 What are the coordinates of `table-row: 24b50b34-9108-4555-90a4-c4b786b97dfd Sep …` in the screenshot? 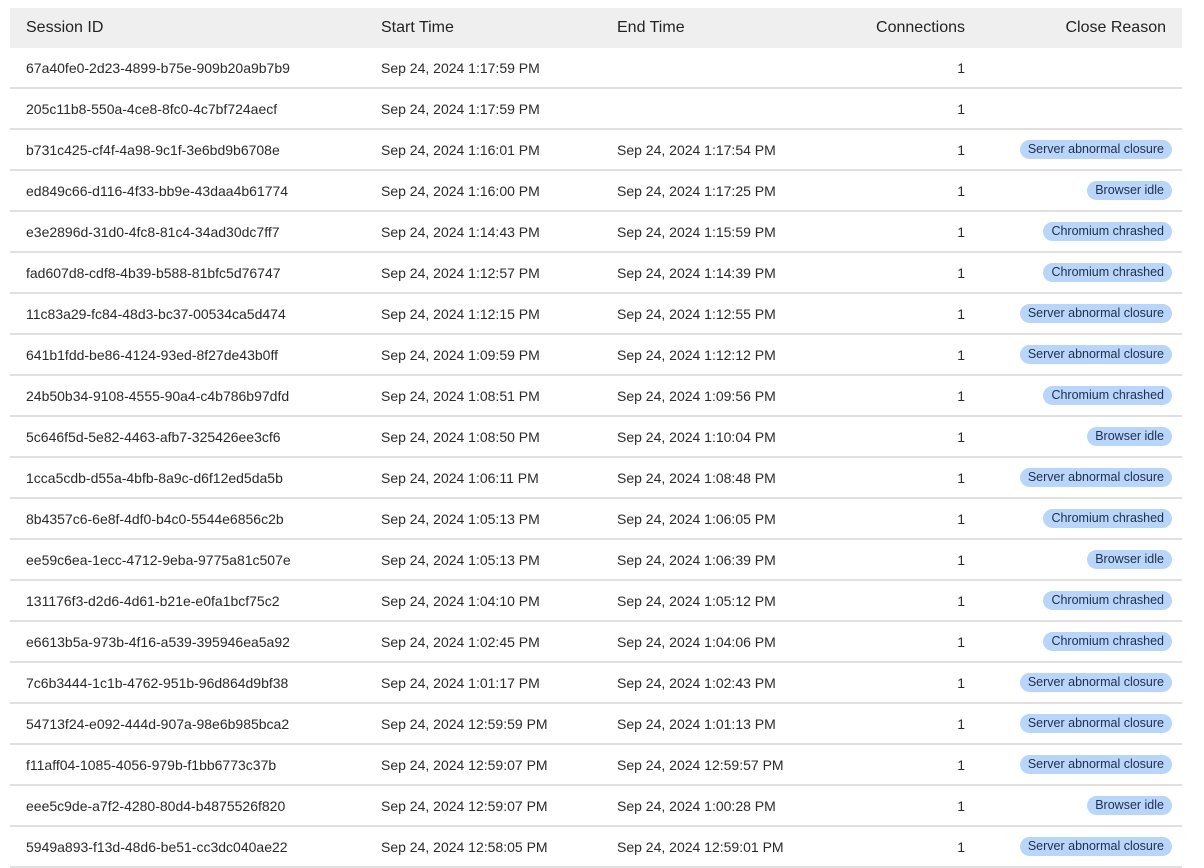 It's located at (596, 396).